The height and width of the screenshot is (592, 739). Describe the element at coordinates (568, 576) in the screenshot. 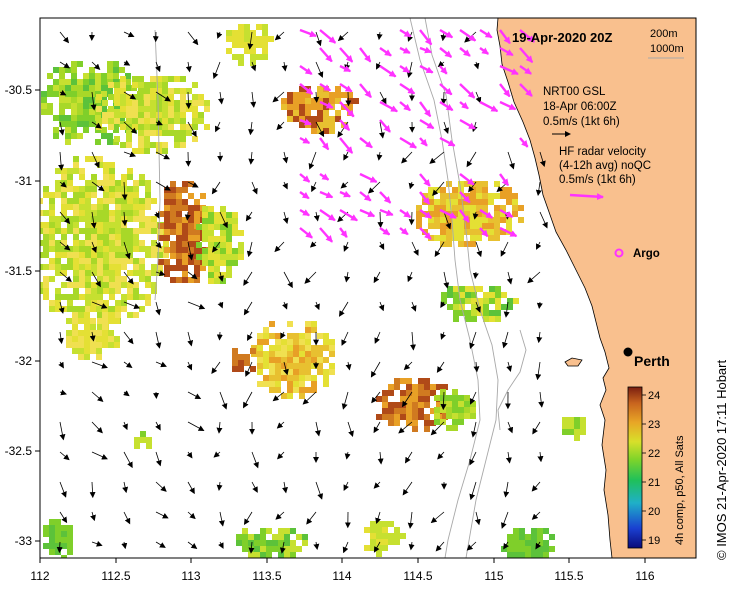

I see `x-tick-label: 115.5` at that location.